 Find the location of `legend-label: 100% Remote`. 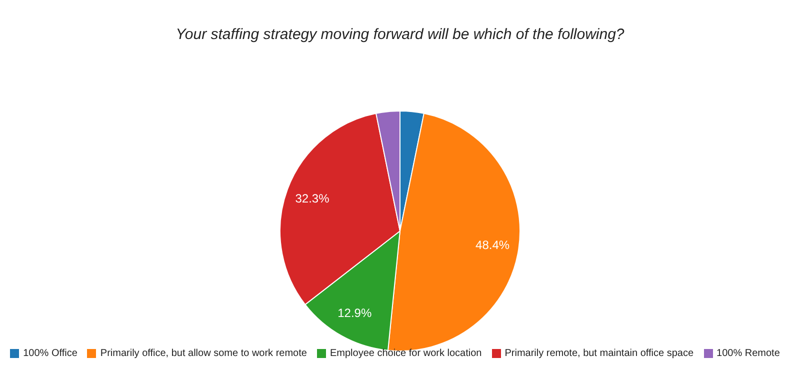

legend-label: 100% Remote is located at coordinates (748, 353).